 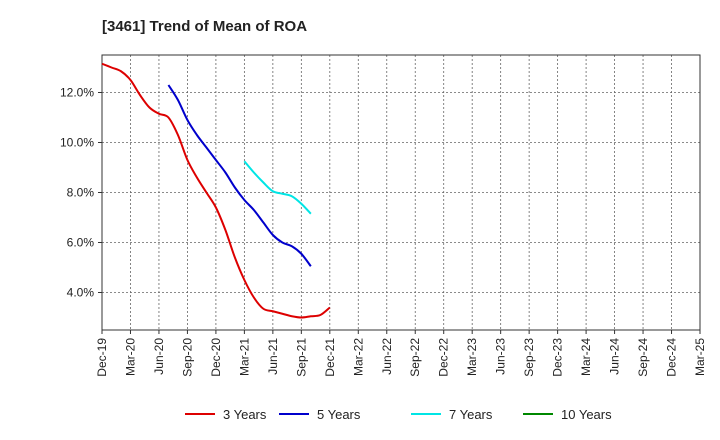 What do you see at coordinates (615, 356) in the screenshot?
I see `x-tick-label: Jun-24` at bounding box center [615, 356].